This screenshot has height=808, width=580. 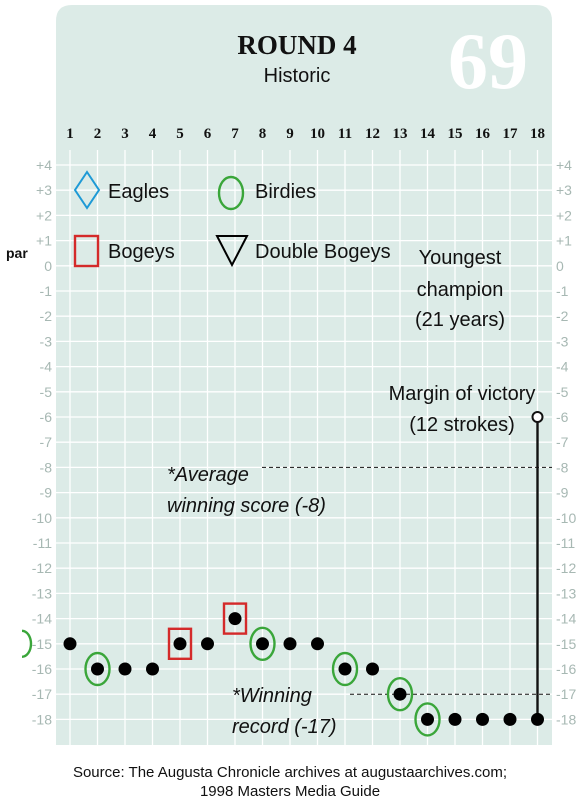 What do you see at coordinates (46, 316) in the screenshot?
I see `y-tick-label-left: -2` at bounding box center [46, 316].